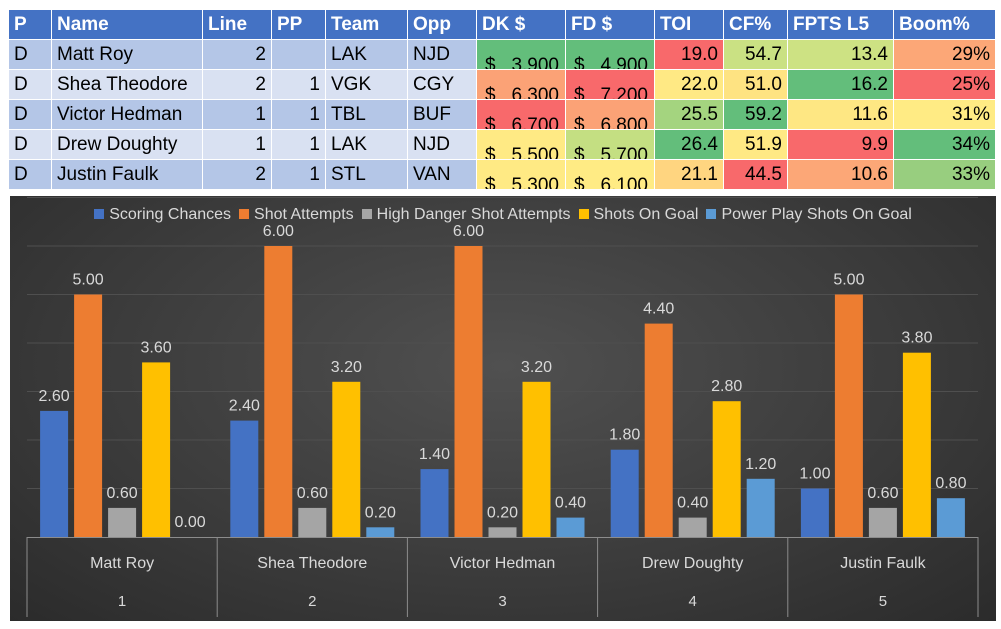 The width and height of the screenshot is (1001, 629). Describe the element at coordinates (442, 84) in the screenshot. I see `opp-cell: CGY` at that location.